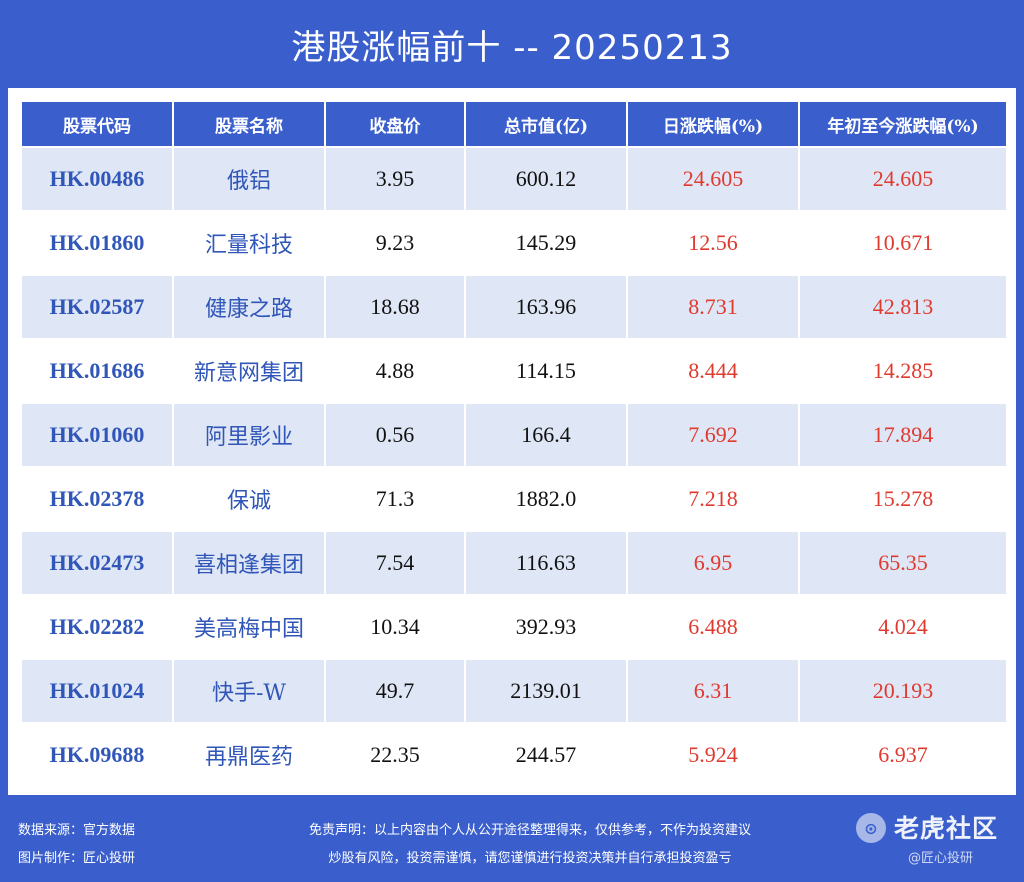 This screenshot has height=882, width=1024. I want to click on daily-change: 6.488, so click(713, 627).